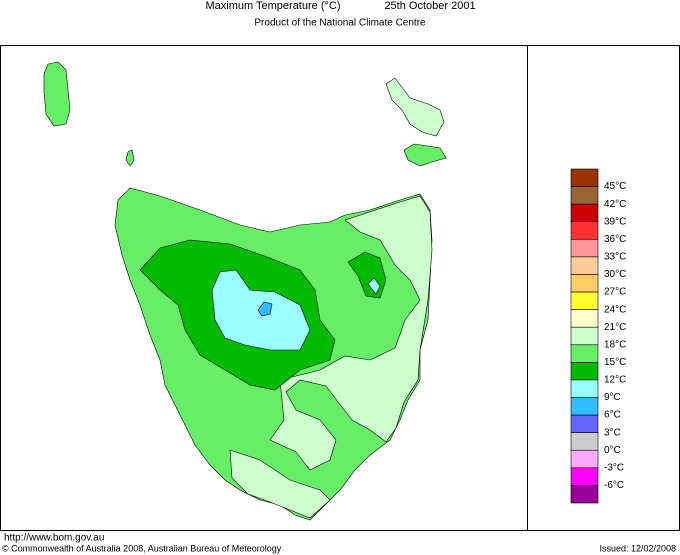  What do you see at coordinates (615, 204) in the screenshot?
I see `legend-label: 42°C` at bounding box center [615, 204].